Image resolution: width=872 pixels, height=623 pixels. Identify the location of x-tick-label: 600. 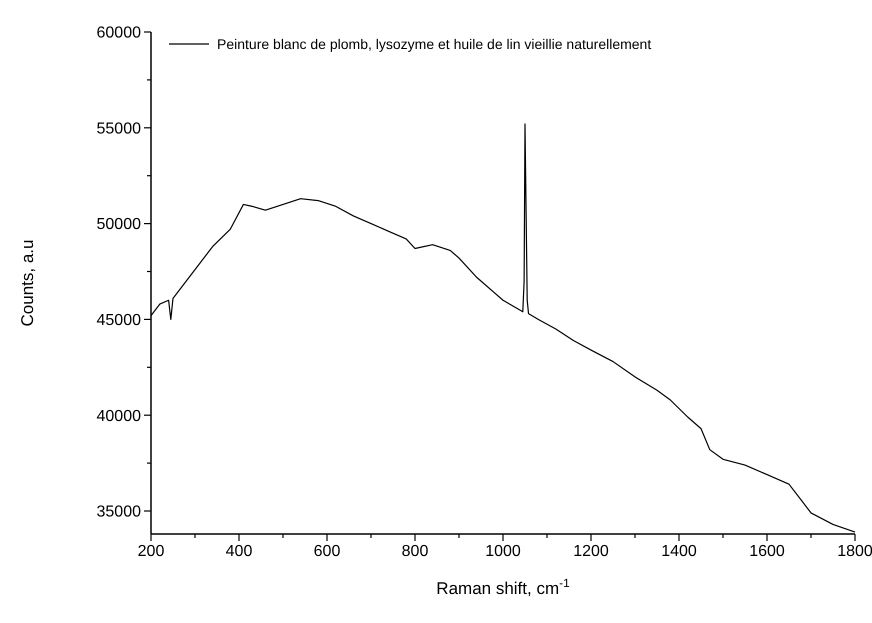
(327, 551).